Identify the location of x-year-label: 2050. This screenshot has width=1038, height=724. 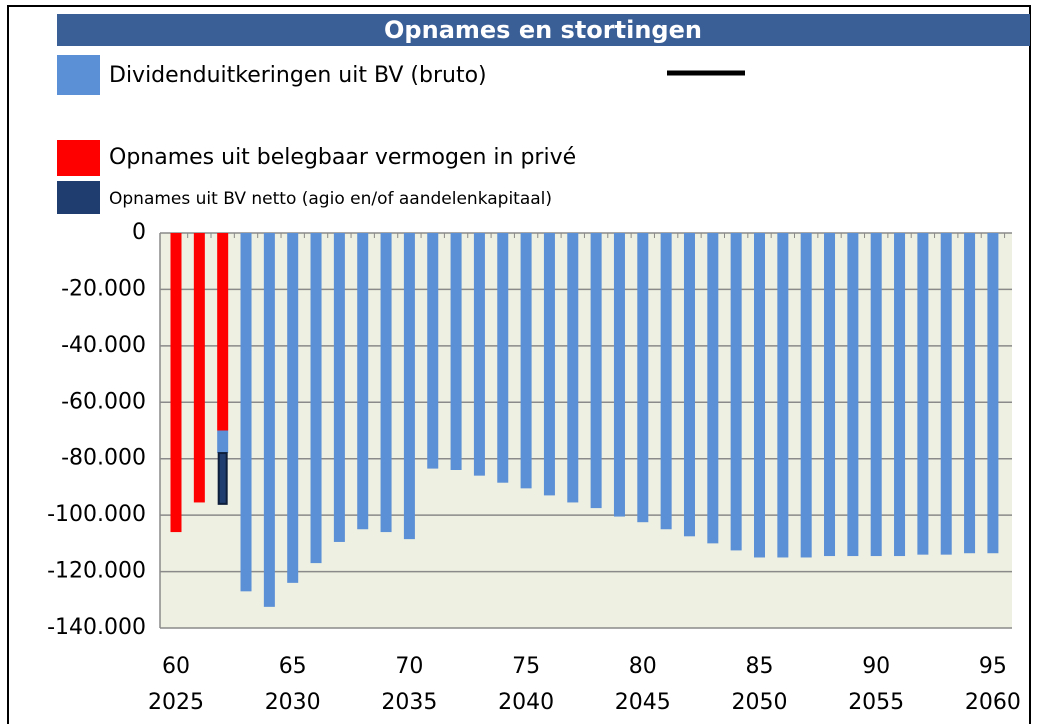
(760, 702).